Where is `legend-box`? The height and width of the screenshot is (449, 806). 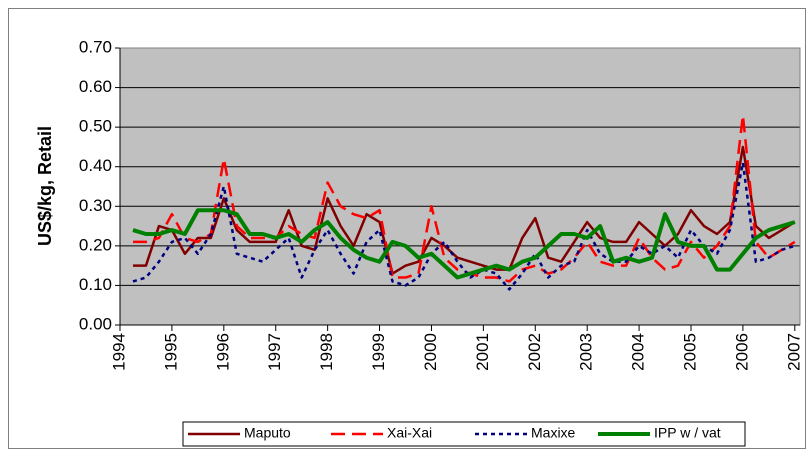 legend-box is located at coordinates (464, 434).